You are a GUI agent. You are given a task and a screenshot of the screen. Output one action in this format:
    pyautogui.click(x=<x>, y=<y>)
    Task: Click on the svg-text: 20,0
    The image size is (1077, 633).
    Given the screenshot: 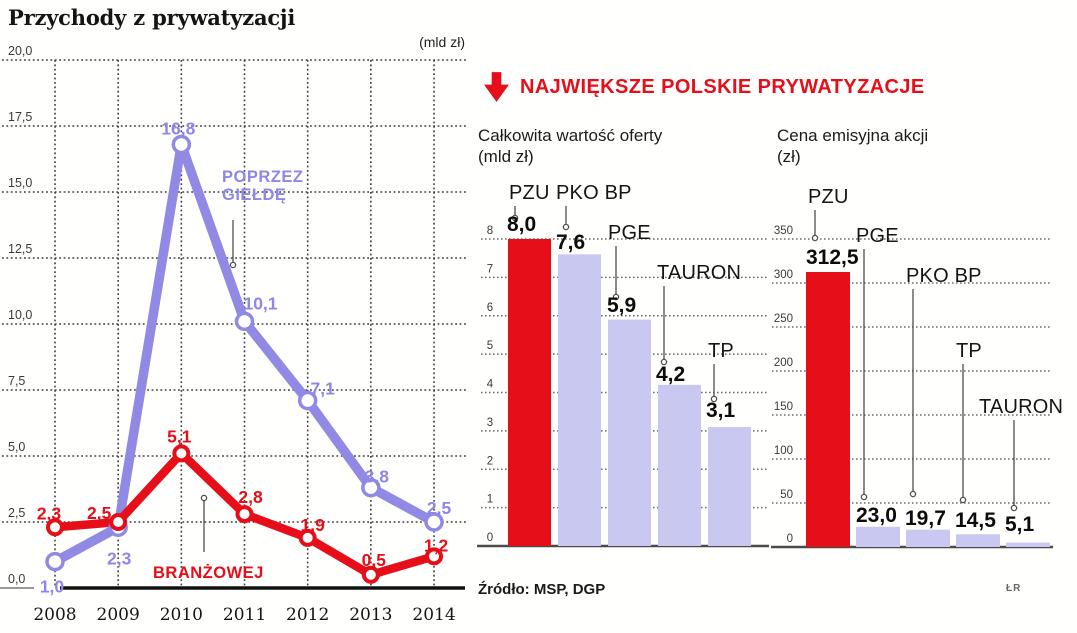 What is the action you would take?
    pyautogui.click(x=20, y=51)
    